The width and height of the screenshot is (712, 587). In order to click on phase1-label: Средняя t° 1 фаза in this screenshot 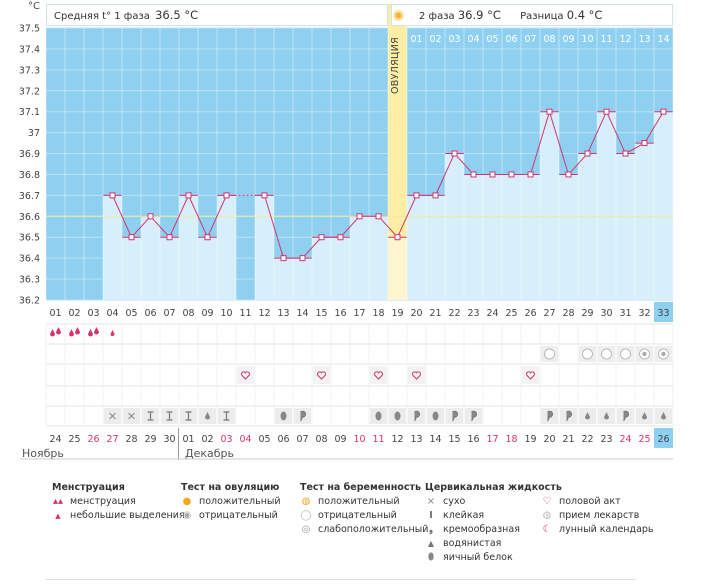, I will do `click(102, 16)`.